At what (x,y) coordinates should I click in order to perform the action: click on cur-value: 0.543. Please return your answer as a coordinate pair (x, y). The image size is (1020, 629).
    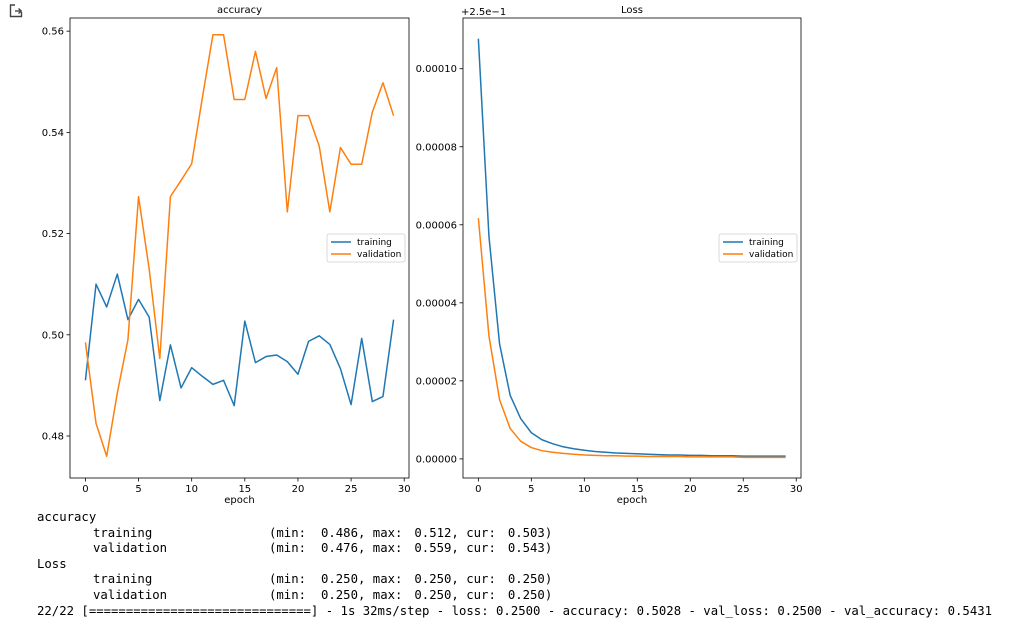
    Looking at the image, I should click on (526, 548).